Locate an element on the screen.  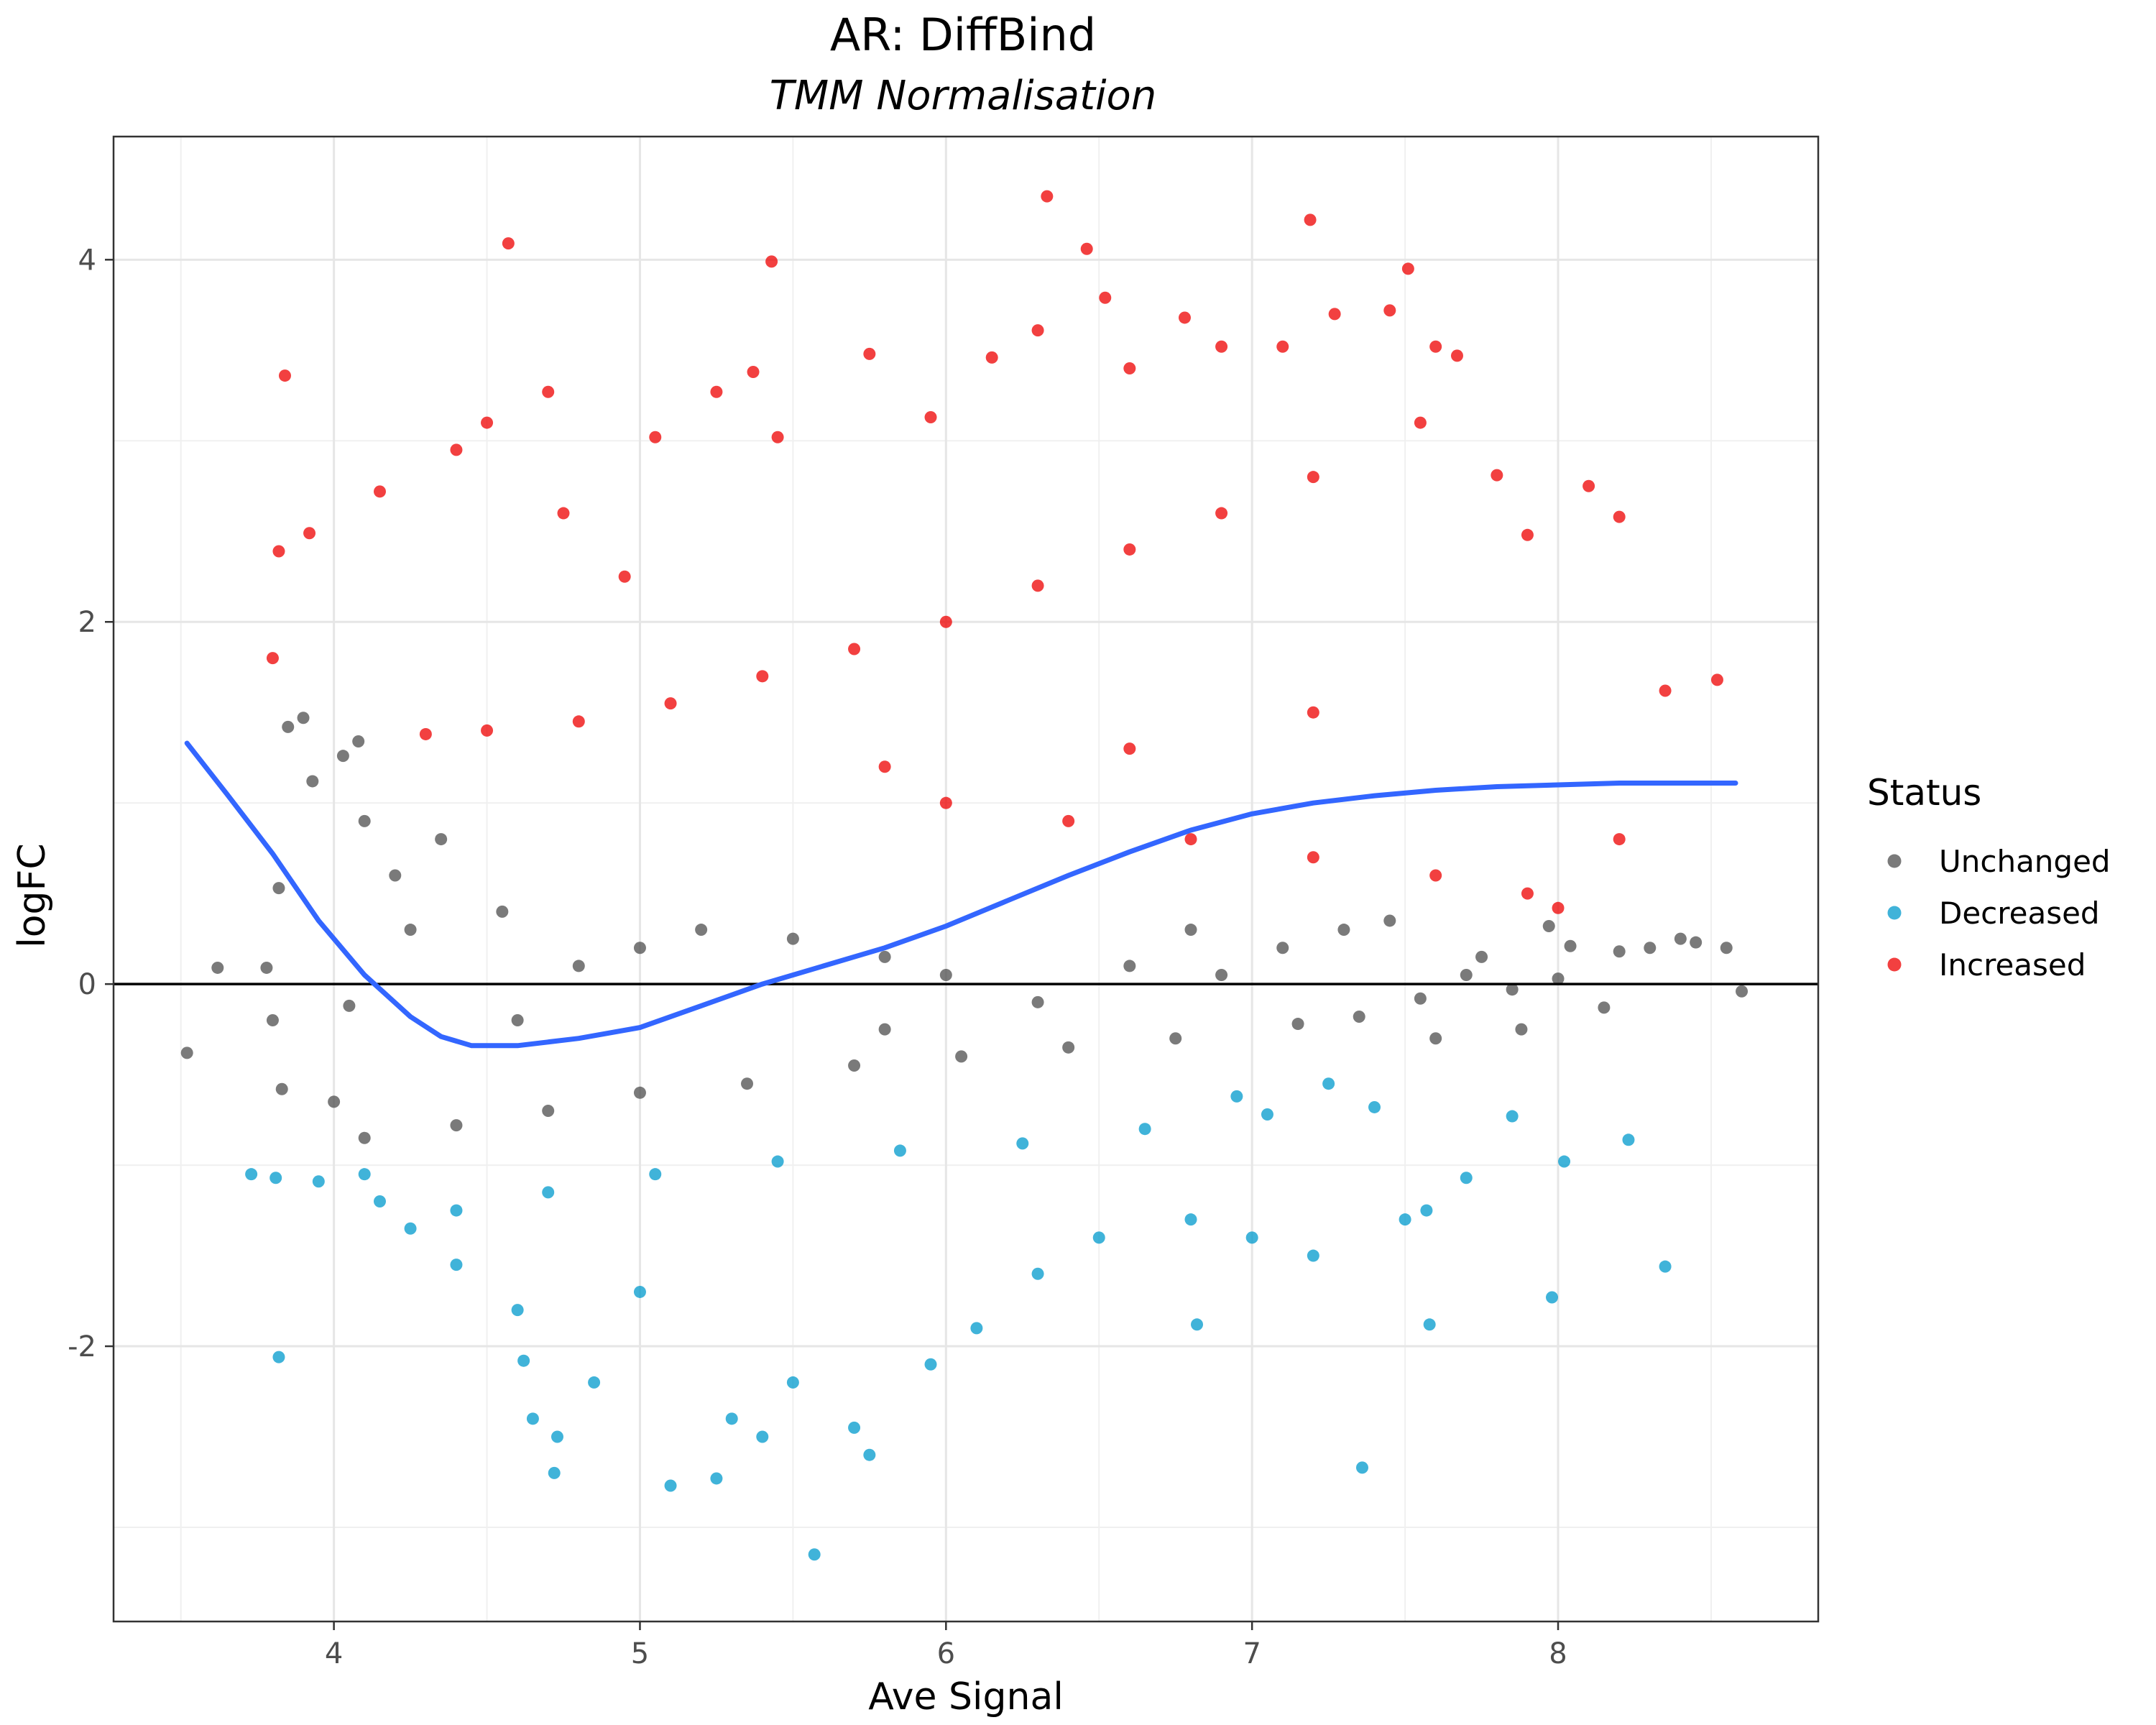
legend-label-decreased: Decreased is located at coordinates (2019, 913).